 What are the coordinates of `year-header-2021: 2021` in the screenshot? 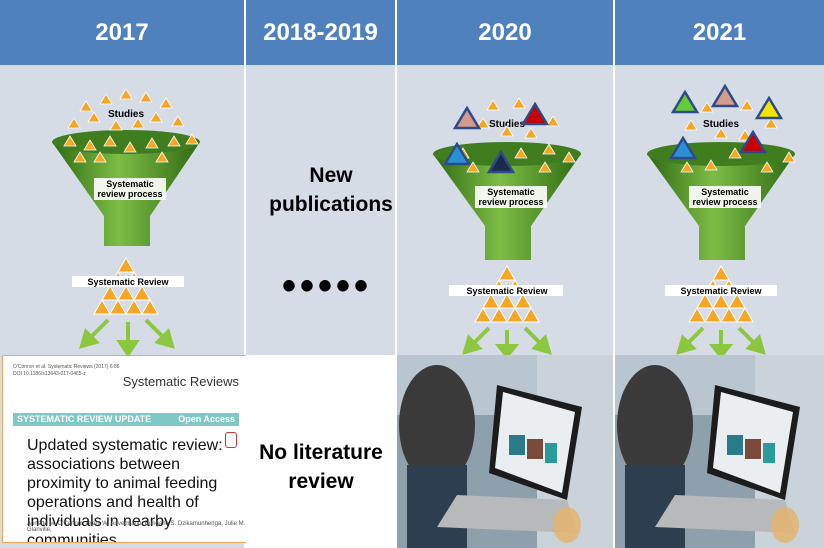 It's located at (719, 32).